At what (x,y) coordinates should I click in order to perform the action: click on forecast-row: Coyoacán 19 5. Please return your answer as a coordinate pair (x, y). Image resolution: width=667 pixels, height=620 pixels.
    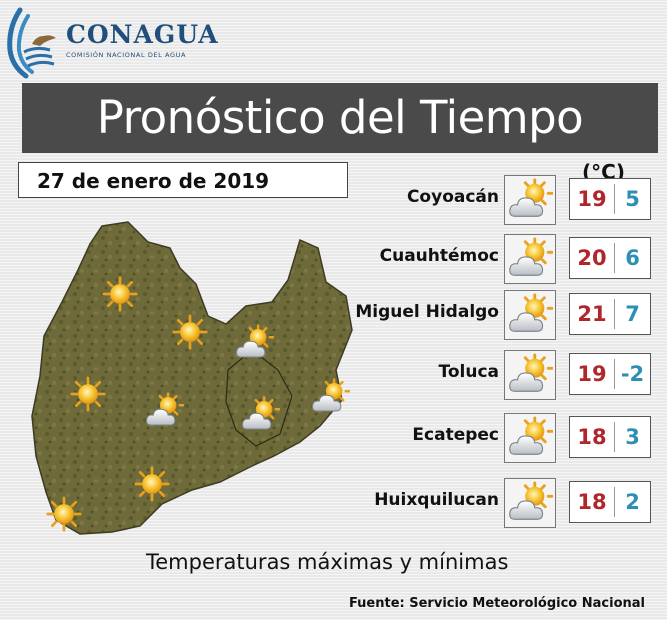
    Looking at the image, I should click on (333, 200).